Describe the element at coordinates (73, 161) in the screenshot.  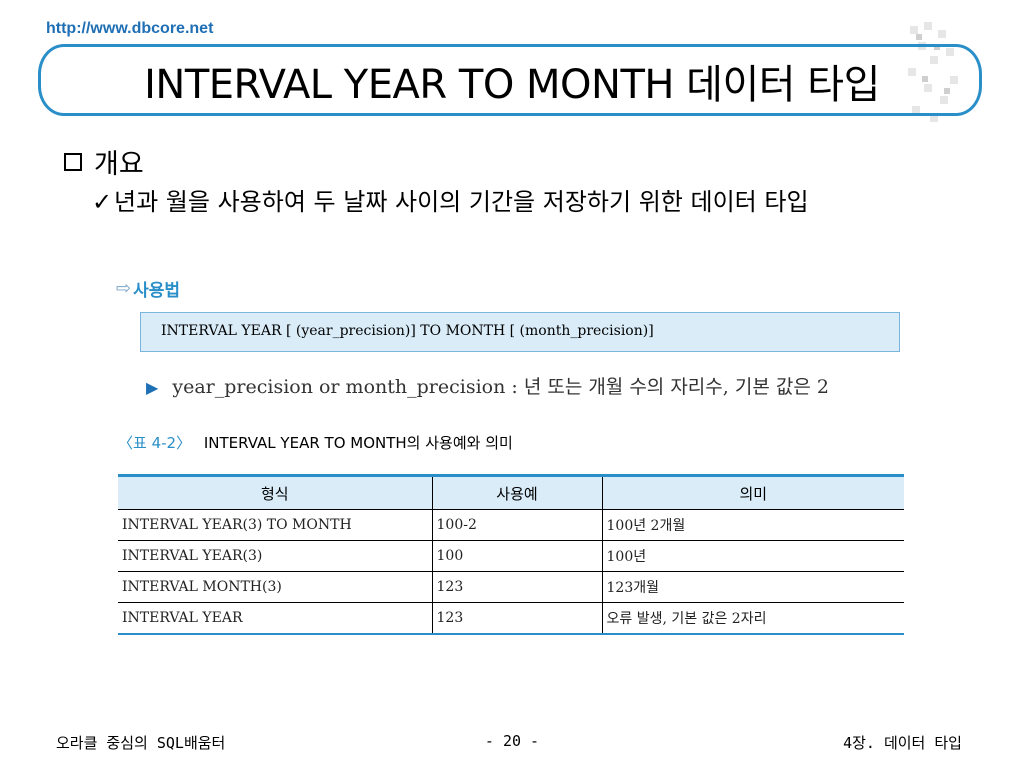
I see `checkbox-square-icon` at that location.